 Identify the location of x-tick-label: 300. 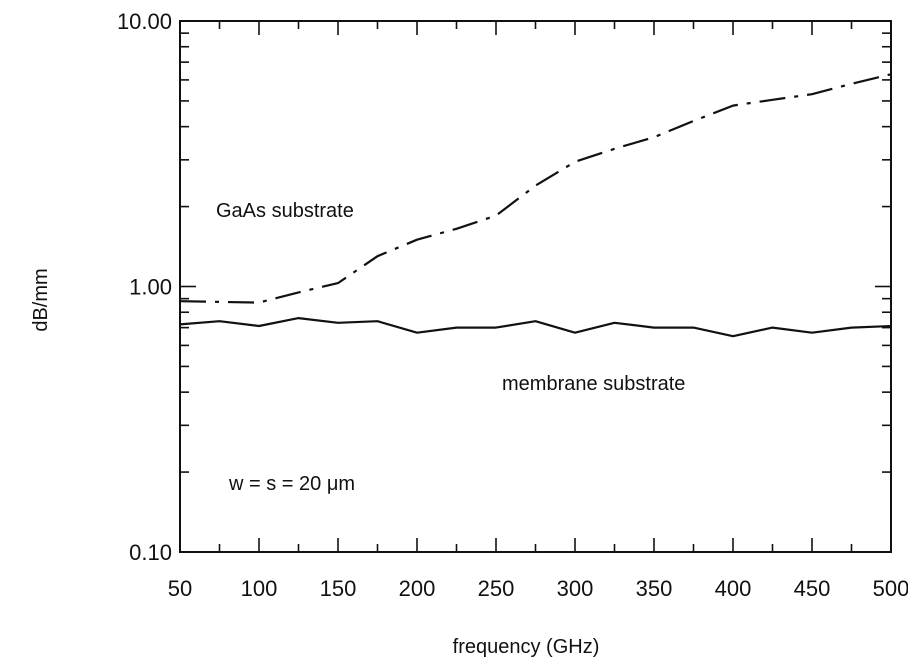
(575, 588).